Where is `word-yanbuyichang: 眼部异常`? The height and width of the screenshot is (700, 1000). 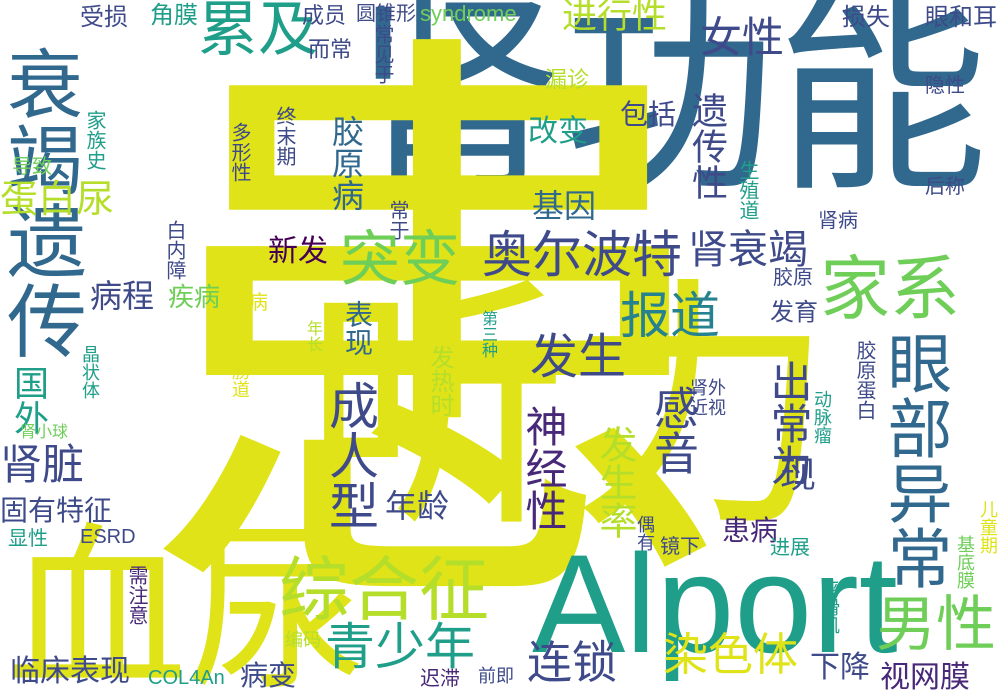
word-yanbuyichang: 眼部异常 is located at coordinates (913, 460).